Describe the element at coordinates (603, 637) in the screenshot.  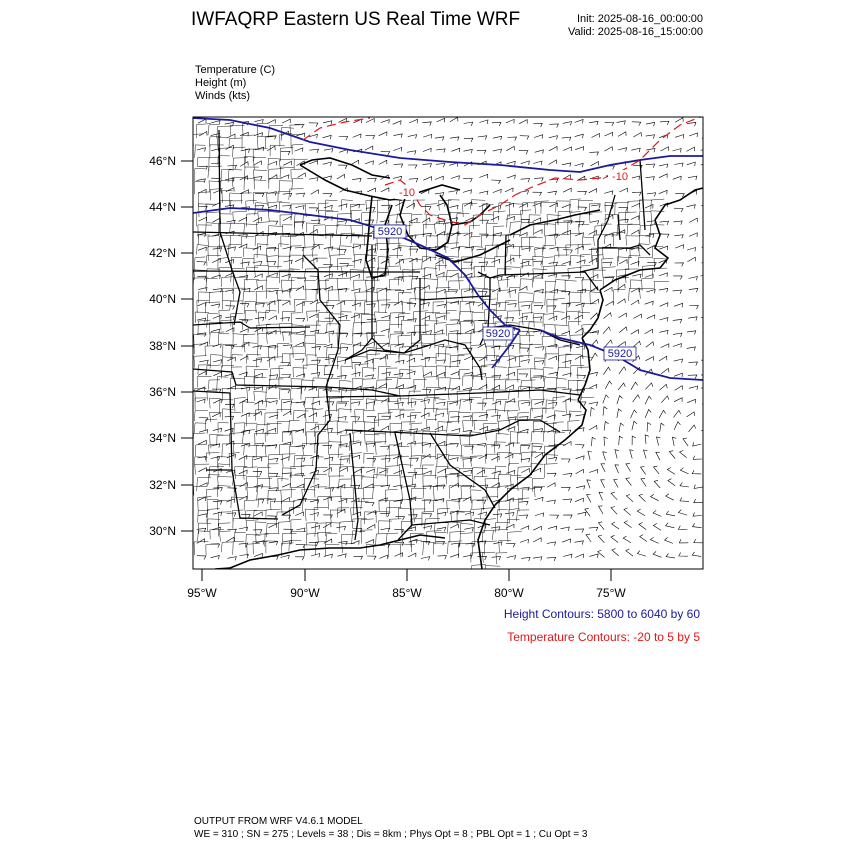
I see `temperature-contours-legend: Temperature Contours: -20 to 5 by 5` at that location.